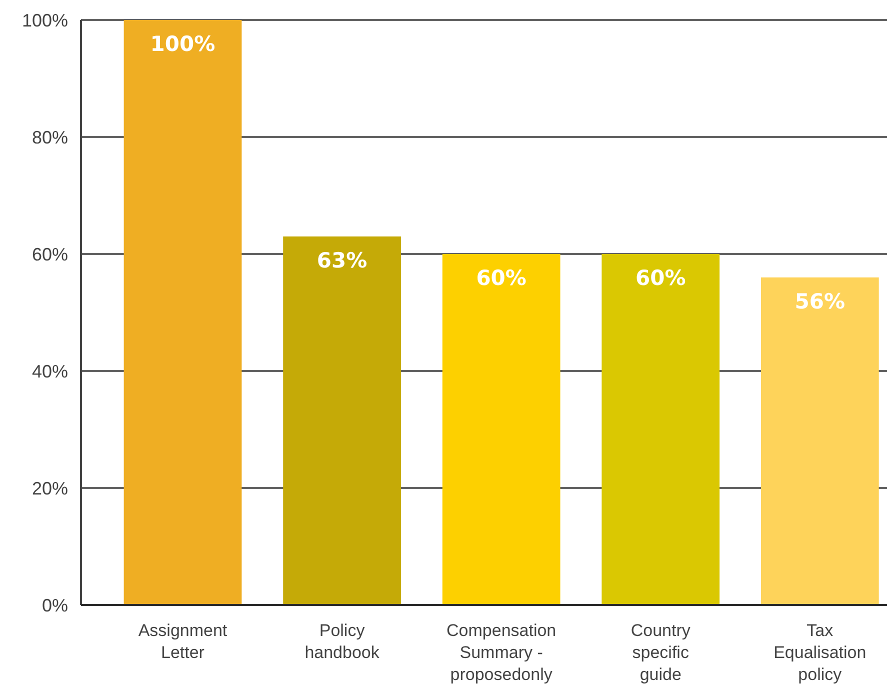 The height and width of the screenshot is (688, 887). What do you see at coordinates (820, 301) in the screenshot?
I see `data-label: 56%` at bounding box center [820, 301].